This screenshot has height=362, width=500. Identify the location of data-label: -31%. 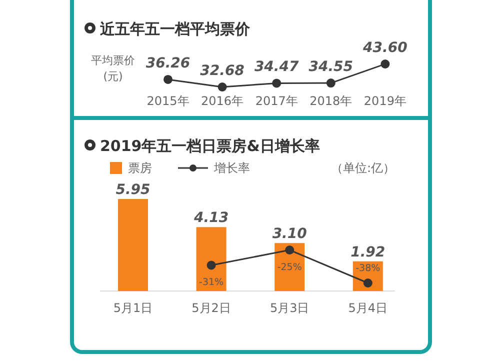
(211, 282).